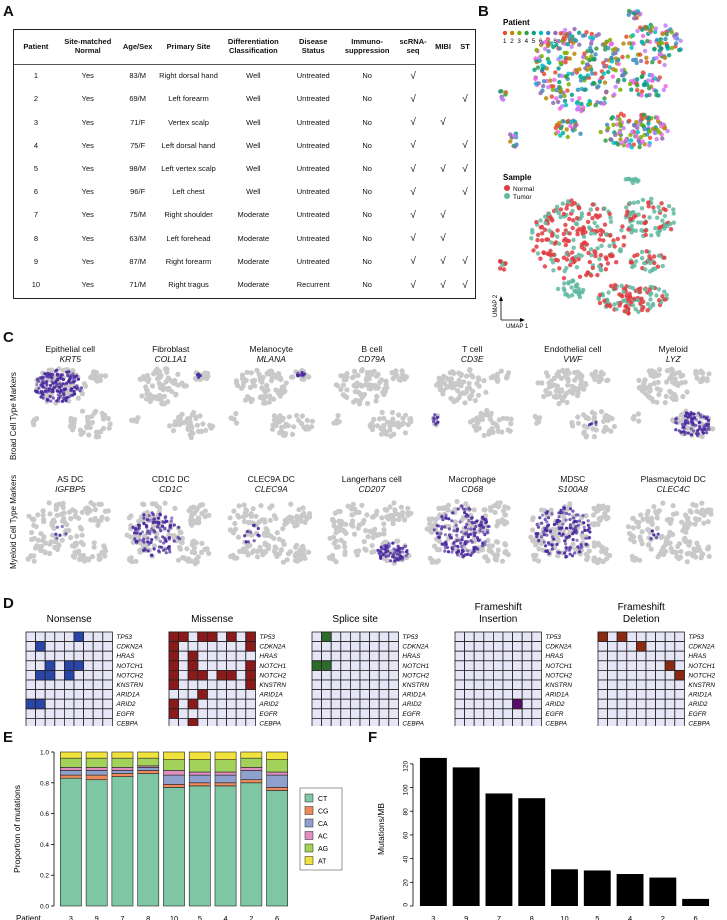 Image resolution: width=727 pixels, height=920 pixels. Describe the element at coordinates (555, 41) in the screenshot. I see `patient-legend-label: 8` at that location.